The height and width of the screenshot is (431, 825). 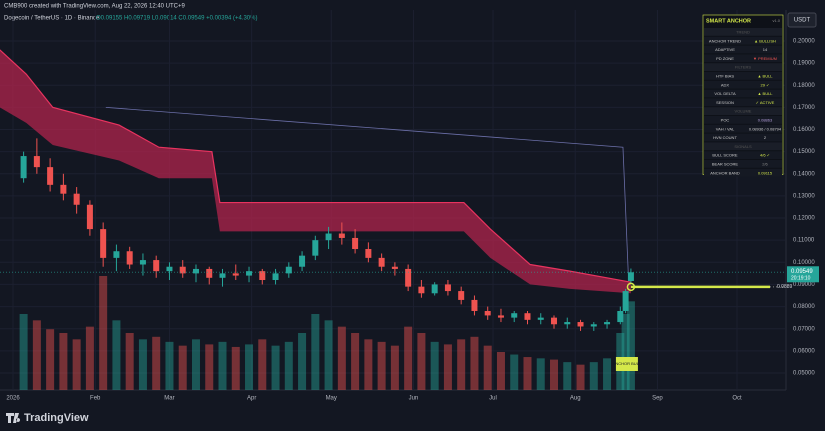 What do you see at coordinates (725, 155) in the screenshot?
I see `panel-row-label: BULL SCORE` at bounding box center [725, 155].